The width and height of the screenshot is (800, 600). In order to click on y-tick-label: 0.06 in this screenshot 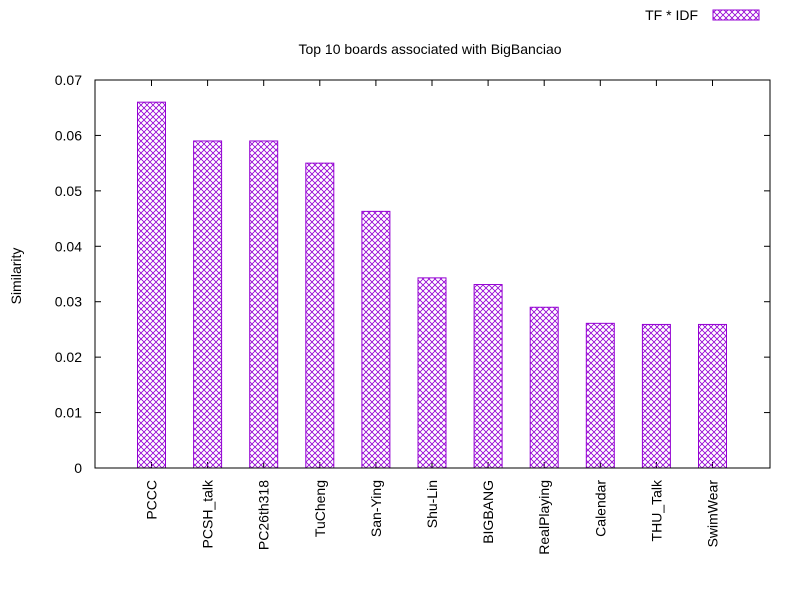, I will do `click(68, 135)`.